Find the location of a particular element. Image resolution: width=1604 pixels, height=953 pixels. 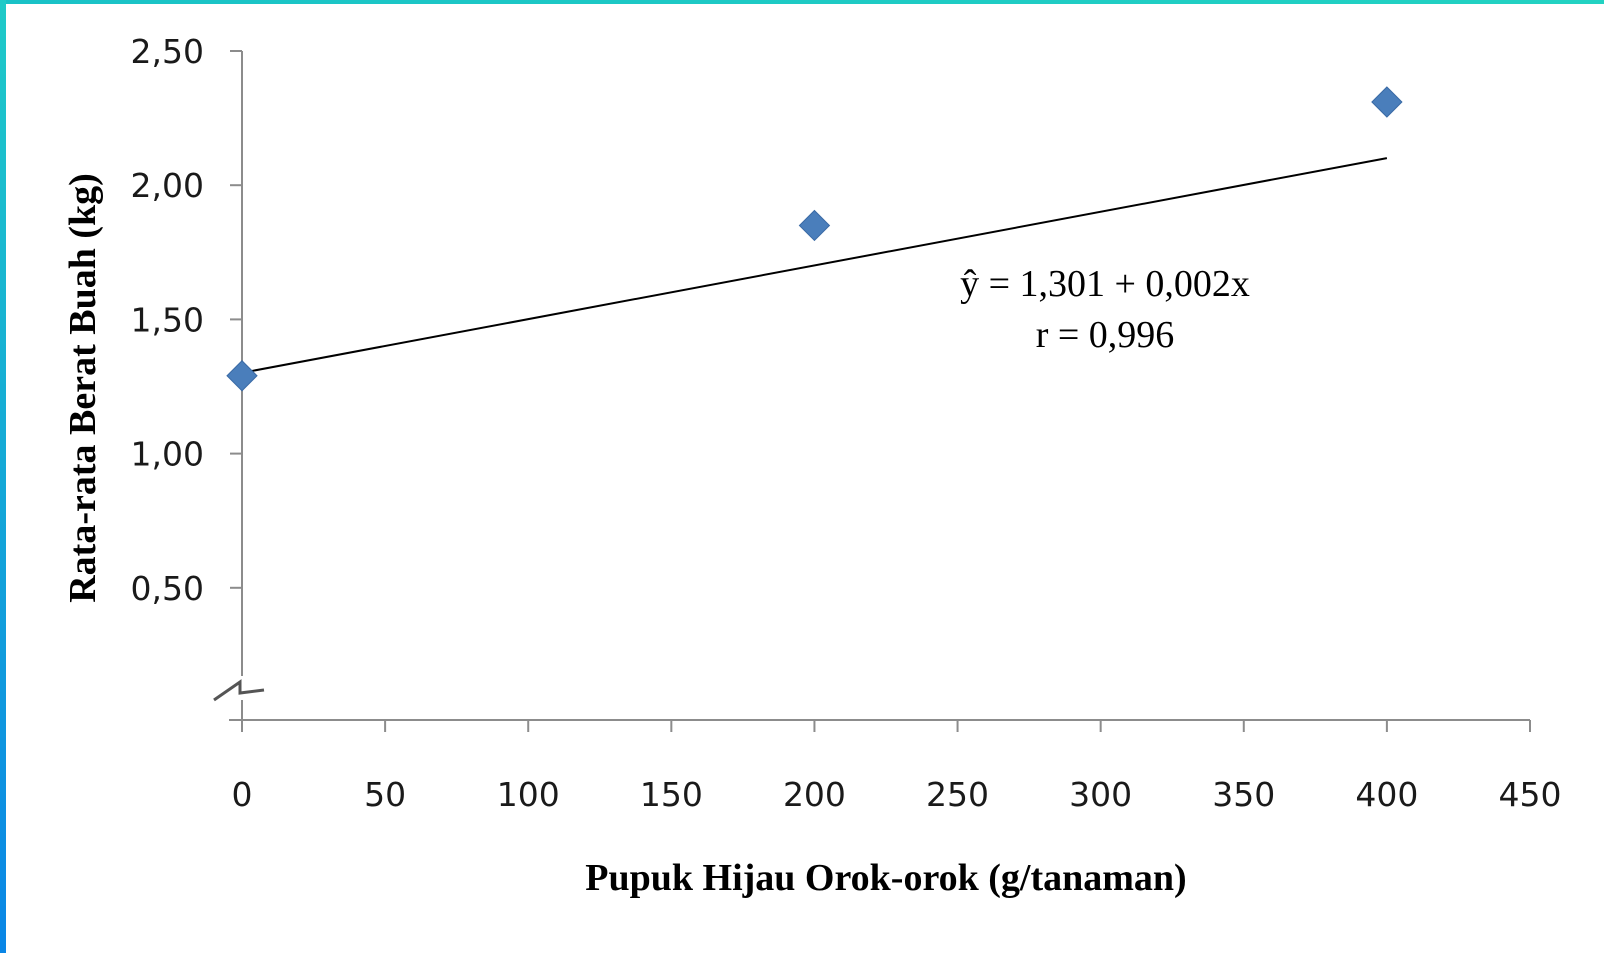

y-tick-label: 2,50 is located at coordinates (167, 51).